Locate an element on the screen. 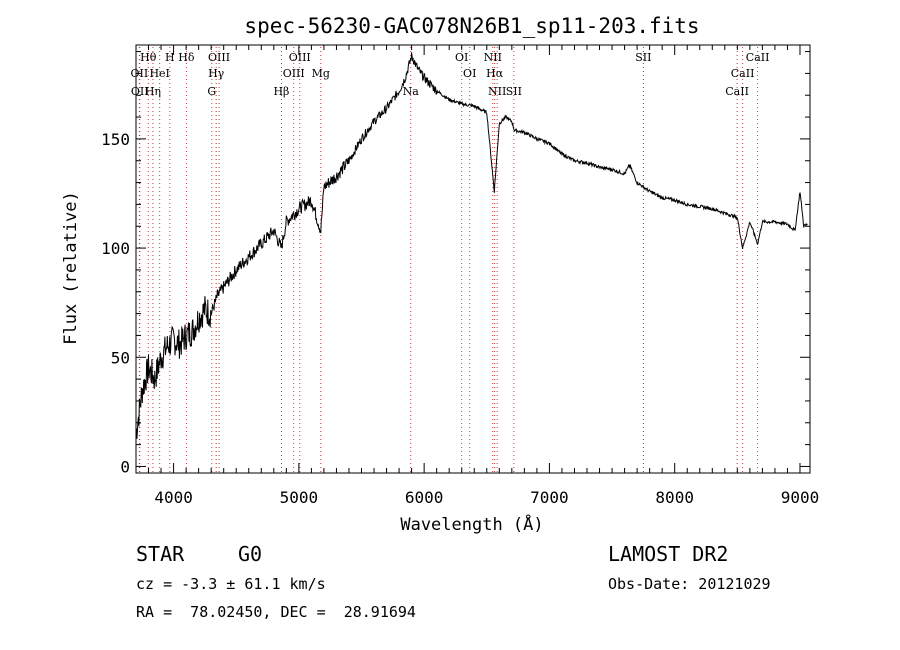 This screenshot has width=900, height=650. x-tick-label: 6000 is located at coordinates (424, 497).